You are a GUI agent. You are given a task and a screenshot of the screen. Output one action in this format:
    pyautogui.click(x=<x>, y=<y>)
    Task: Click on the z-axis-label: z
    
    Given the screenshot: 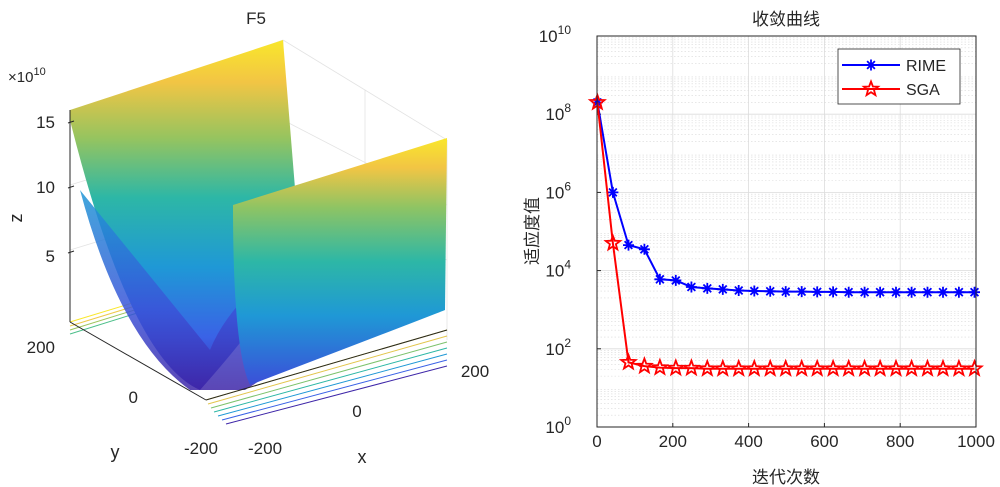 What is the action you would take?
    pyautogui.click(x=16, y=218)
    